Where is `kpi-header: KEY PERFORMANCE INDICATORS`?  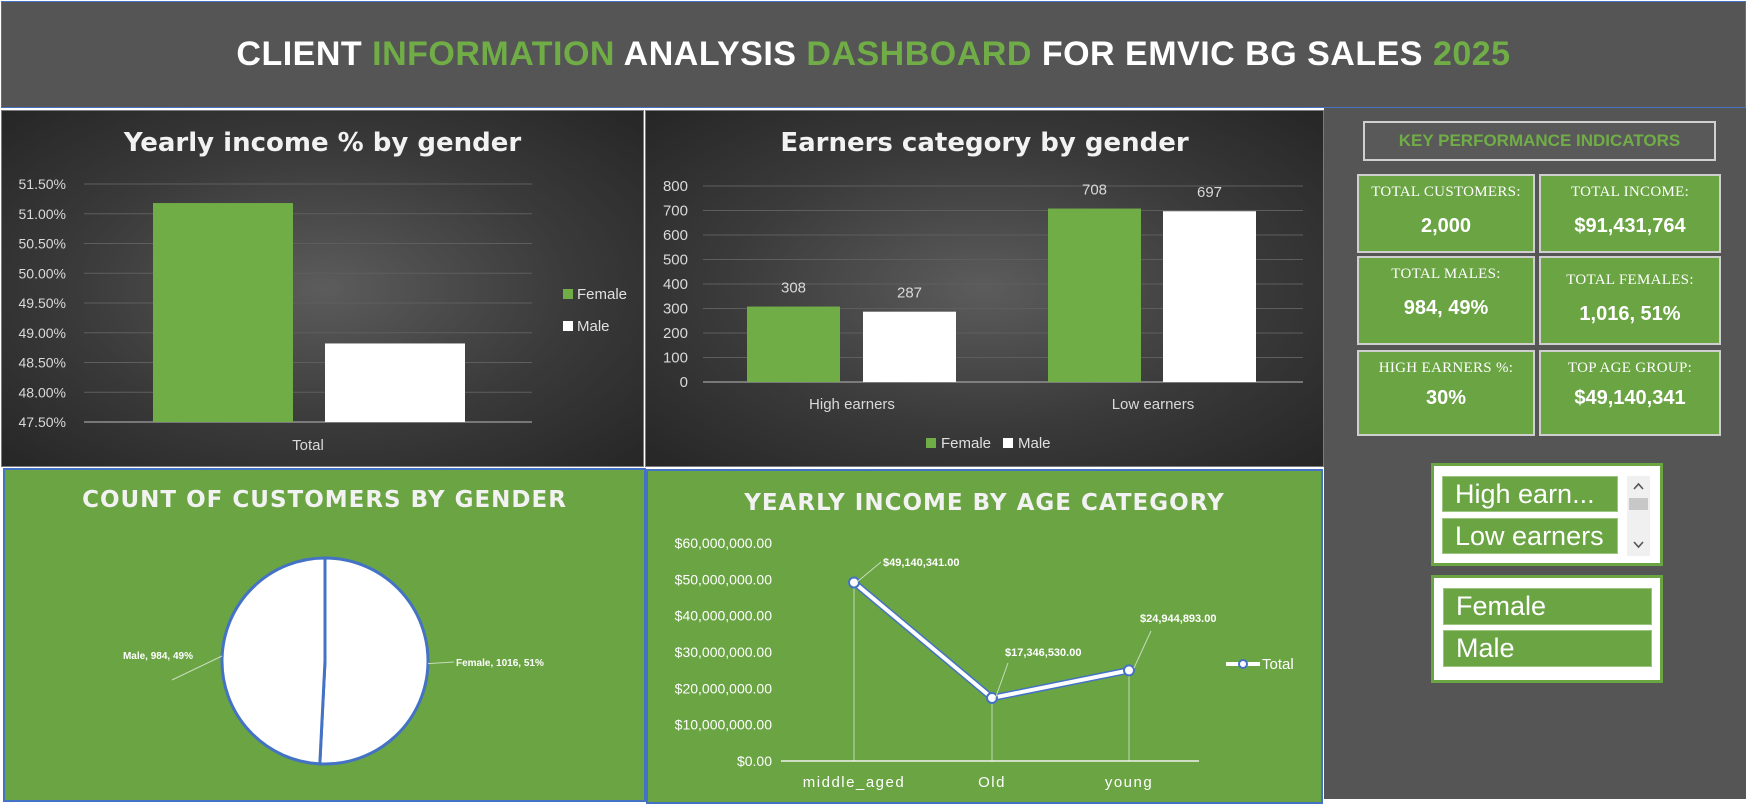
kpi-header: KEY PERFORMANCE INDICATORS is located at coordinates (1539, 141).